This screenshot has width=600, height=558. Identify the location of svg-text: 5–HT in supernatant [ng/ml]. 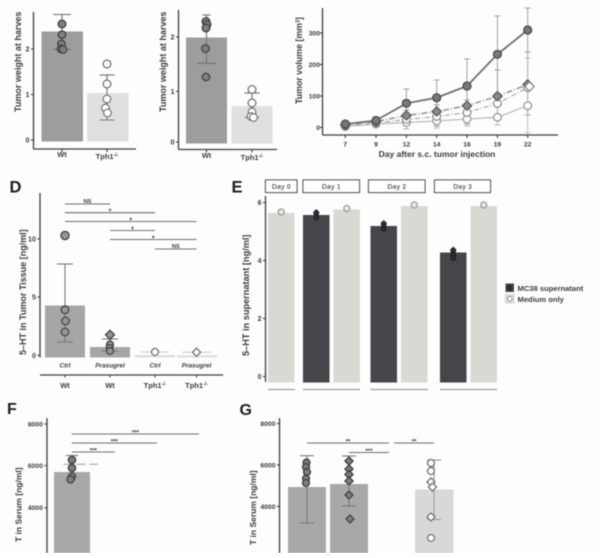
(246, 296).